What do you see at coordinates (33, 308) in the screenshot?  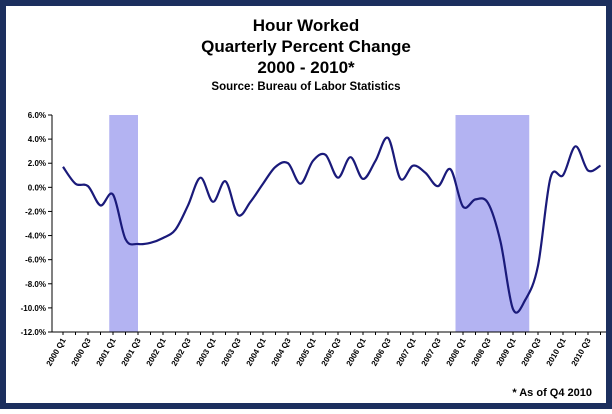 I see `y-tick-label: -10.0%` at bounding box center [33, 308].